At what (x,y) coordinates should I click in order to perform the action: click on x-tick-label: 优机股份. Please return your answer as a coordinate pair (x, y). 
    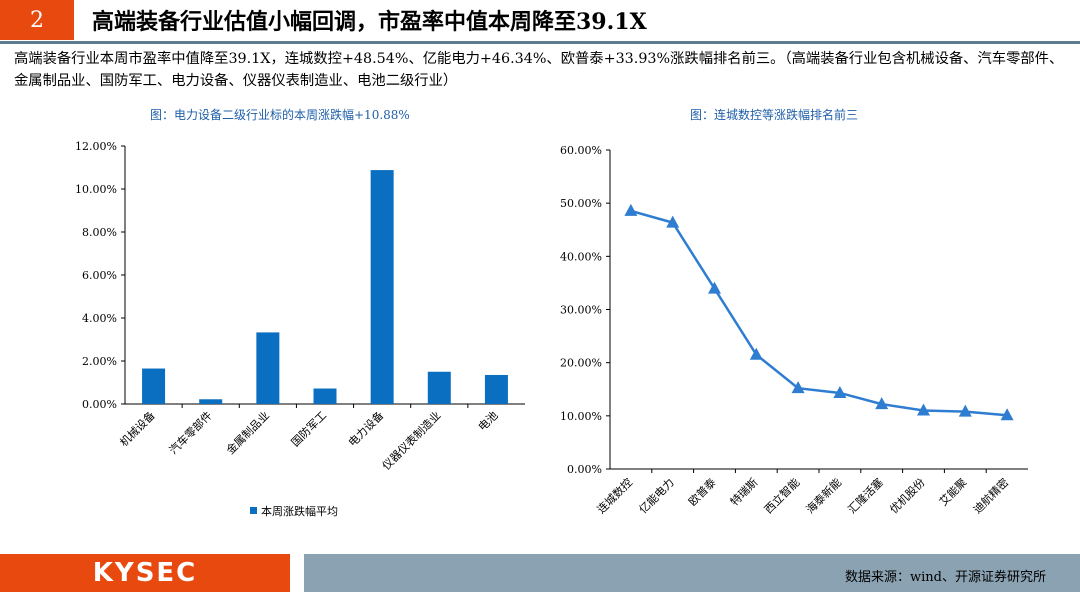
    Looking at the image, I should click on (907, 495).